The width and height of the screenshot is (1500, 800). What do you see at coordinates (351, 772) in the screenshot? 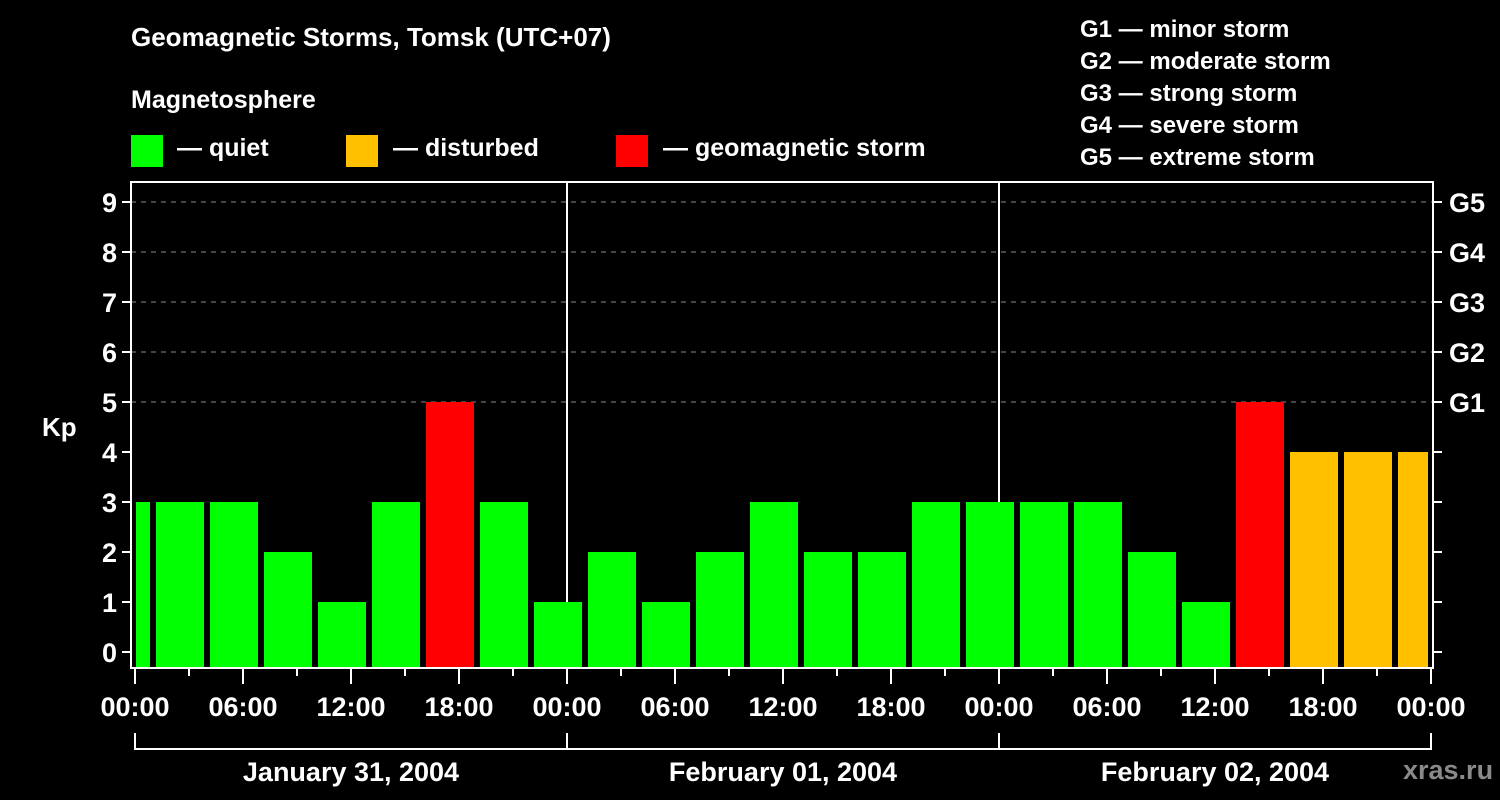
I see `day-label: January 31, 2004` at bounding box center [351, 772].